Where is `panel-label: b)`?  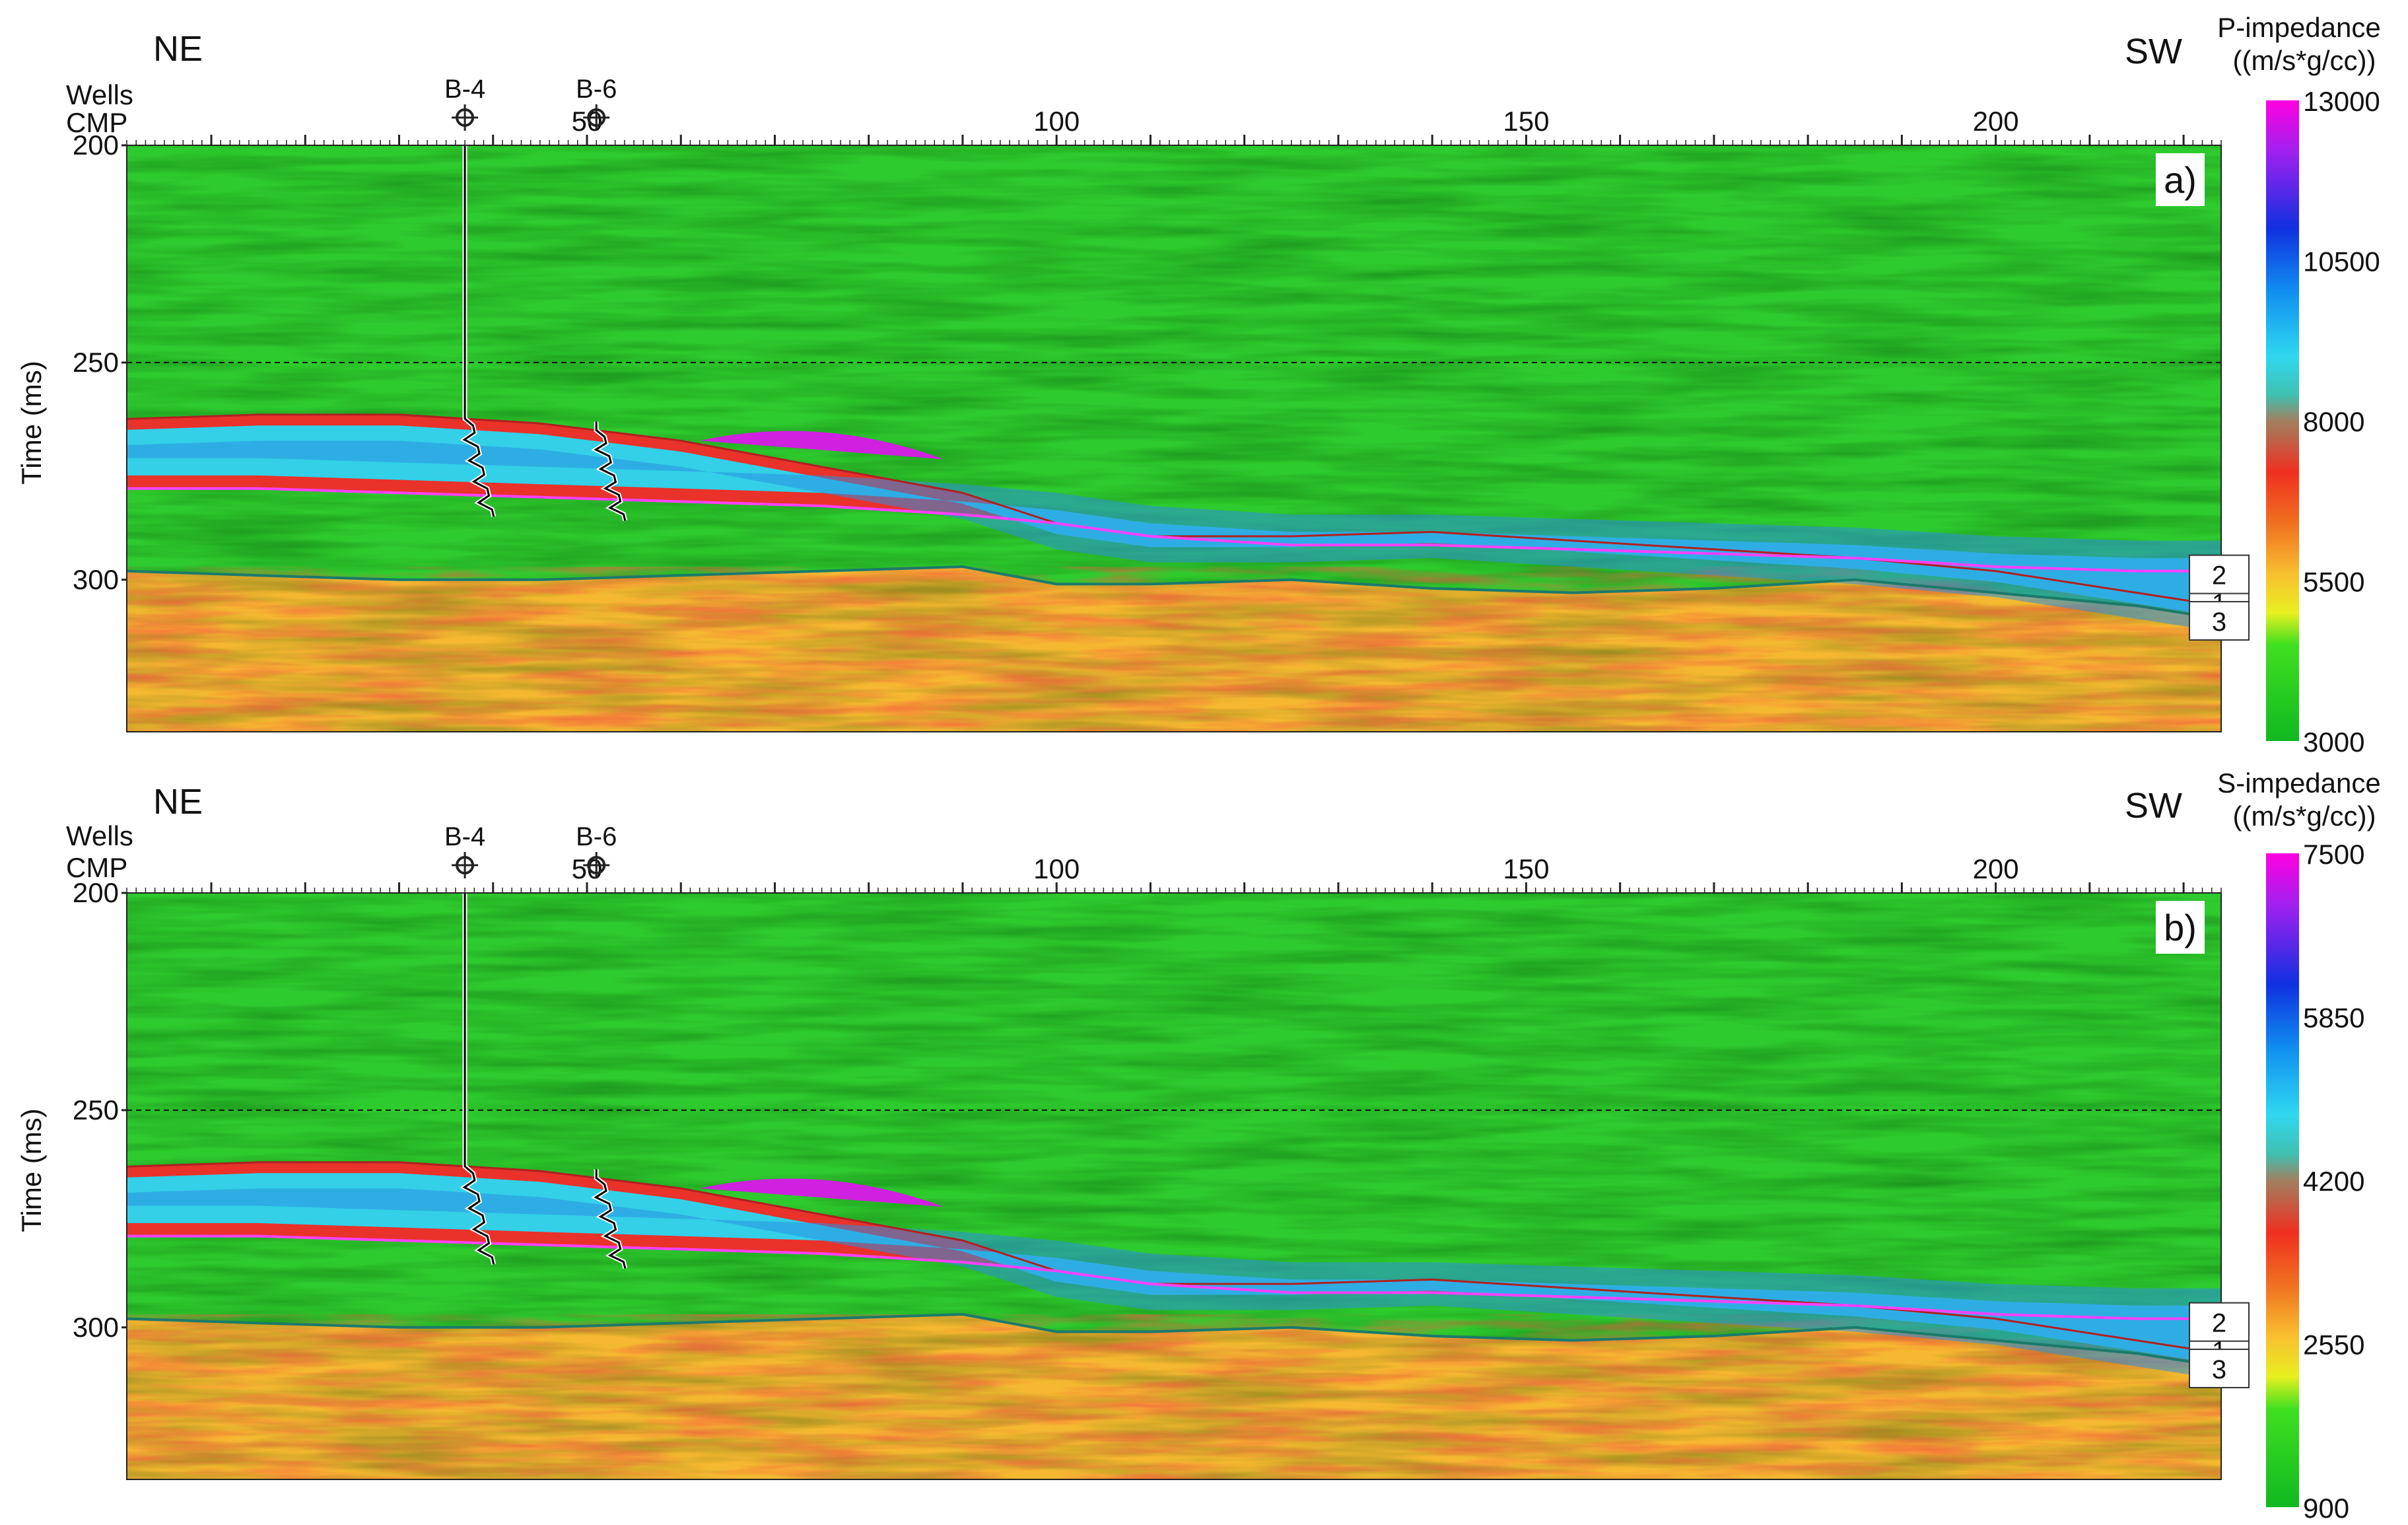 panel-label: b) is located at coordinates (2180, 927).